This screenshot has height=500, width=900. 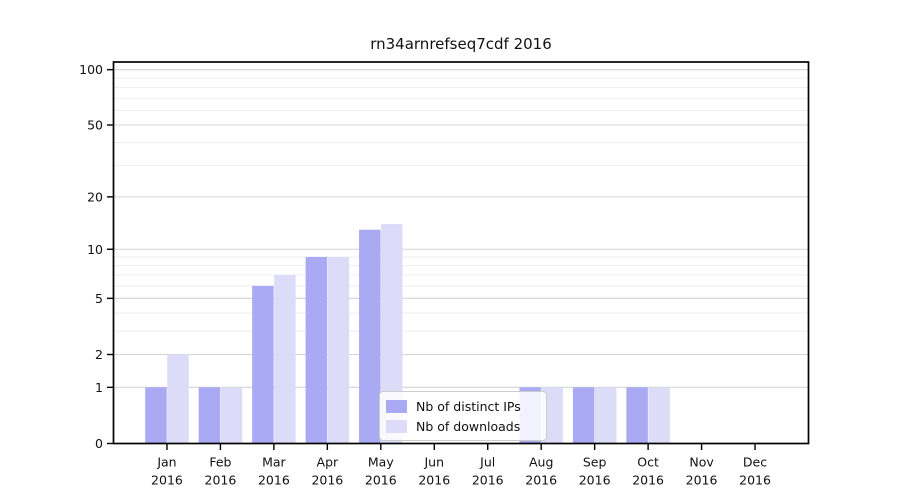 I want to click on x-tick-month: Oct, so click(x=648, y=462).